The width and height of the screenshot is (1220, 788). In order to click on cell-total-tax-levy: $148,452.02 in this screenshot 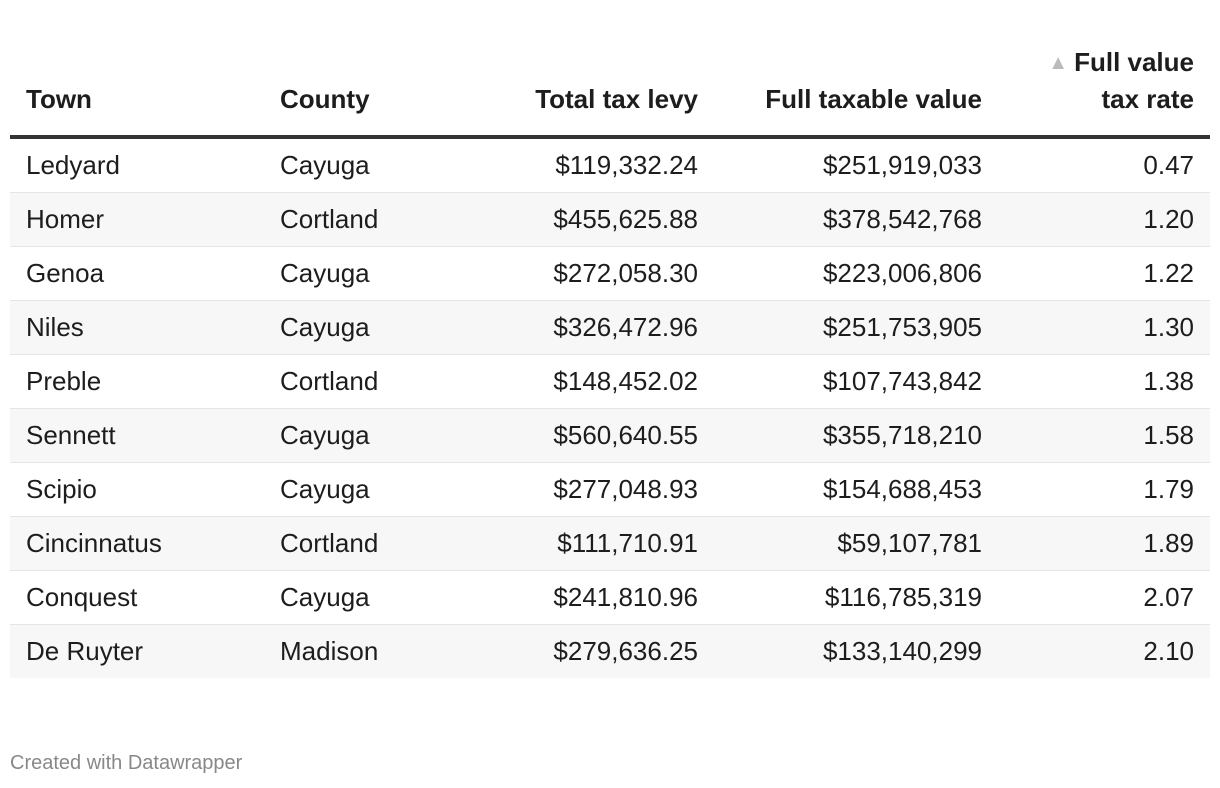, I will do `click(599, 381)`.